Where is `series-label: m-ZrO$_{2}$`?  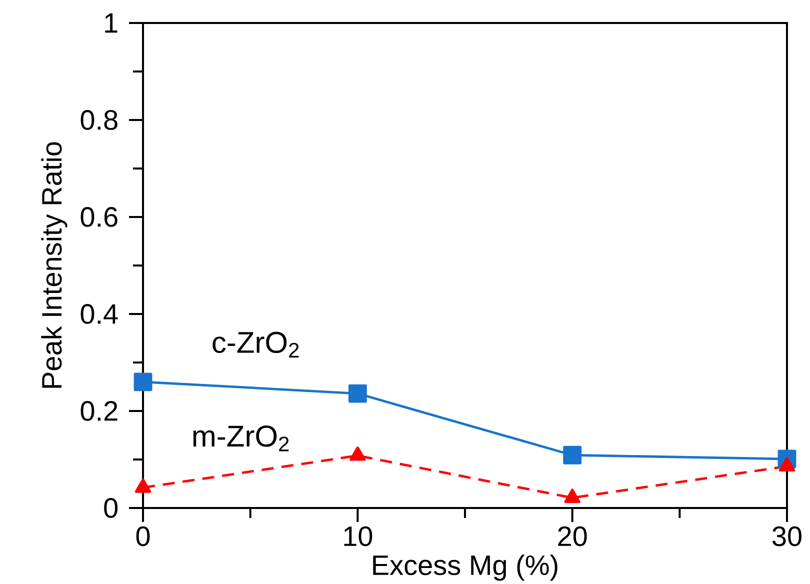
series-label: m-ZrO$_{2}$ is located at coordinates (241, 439).